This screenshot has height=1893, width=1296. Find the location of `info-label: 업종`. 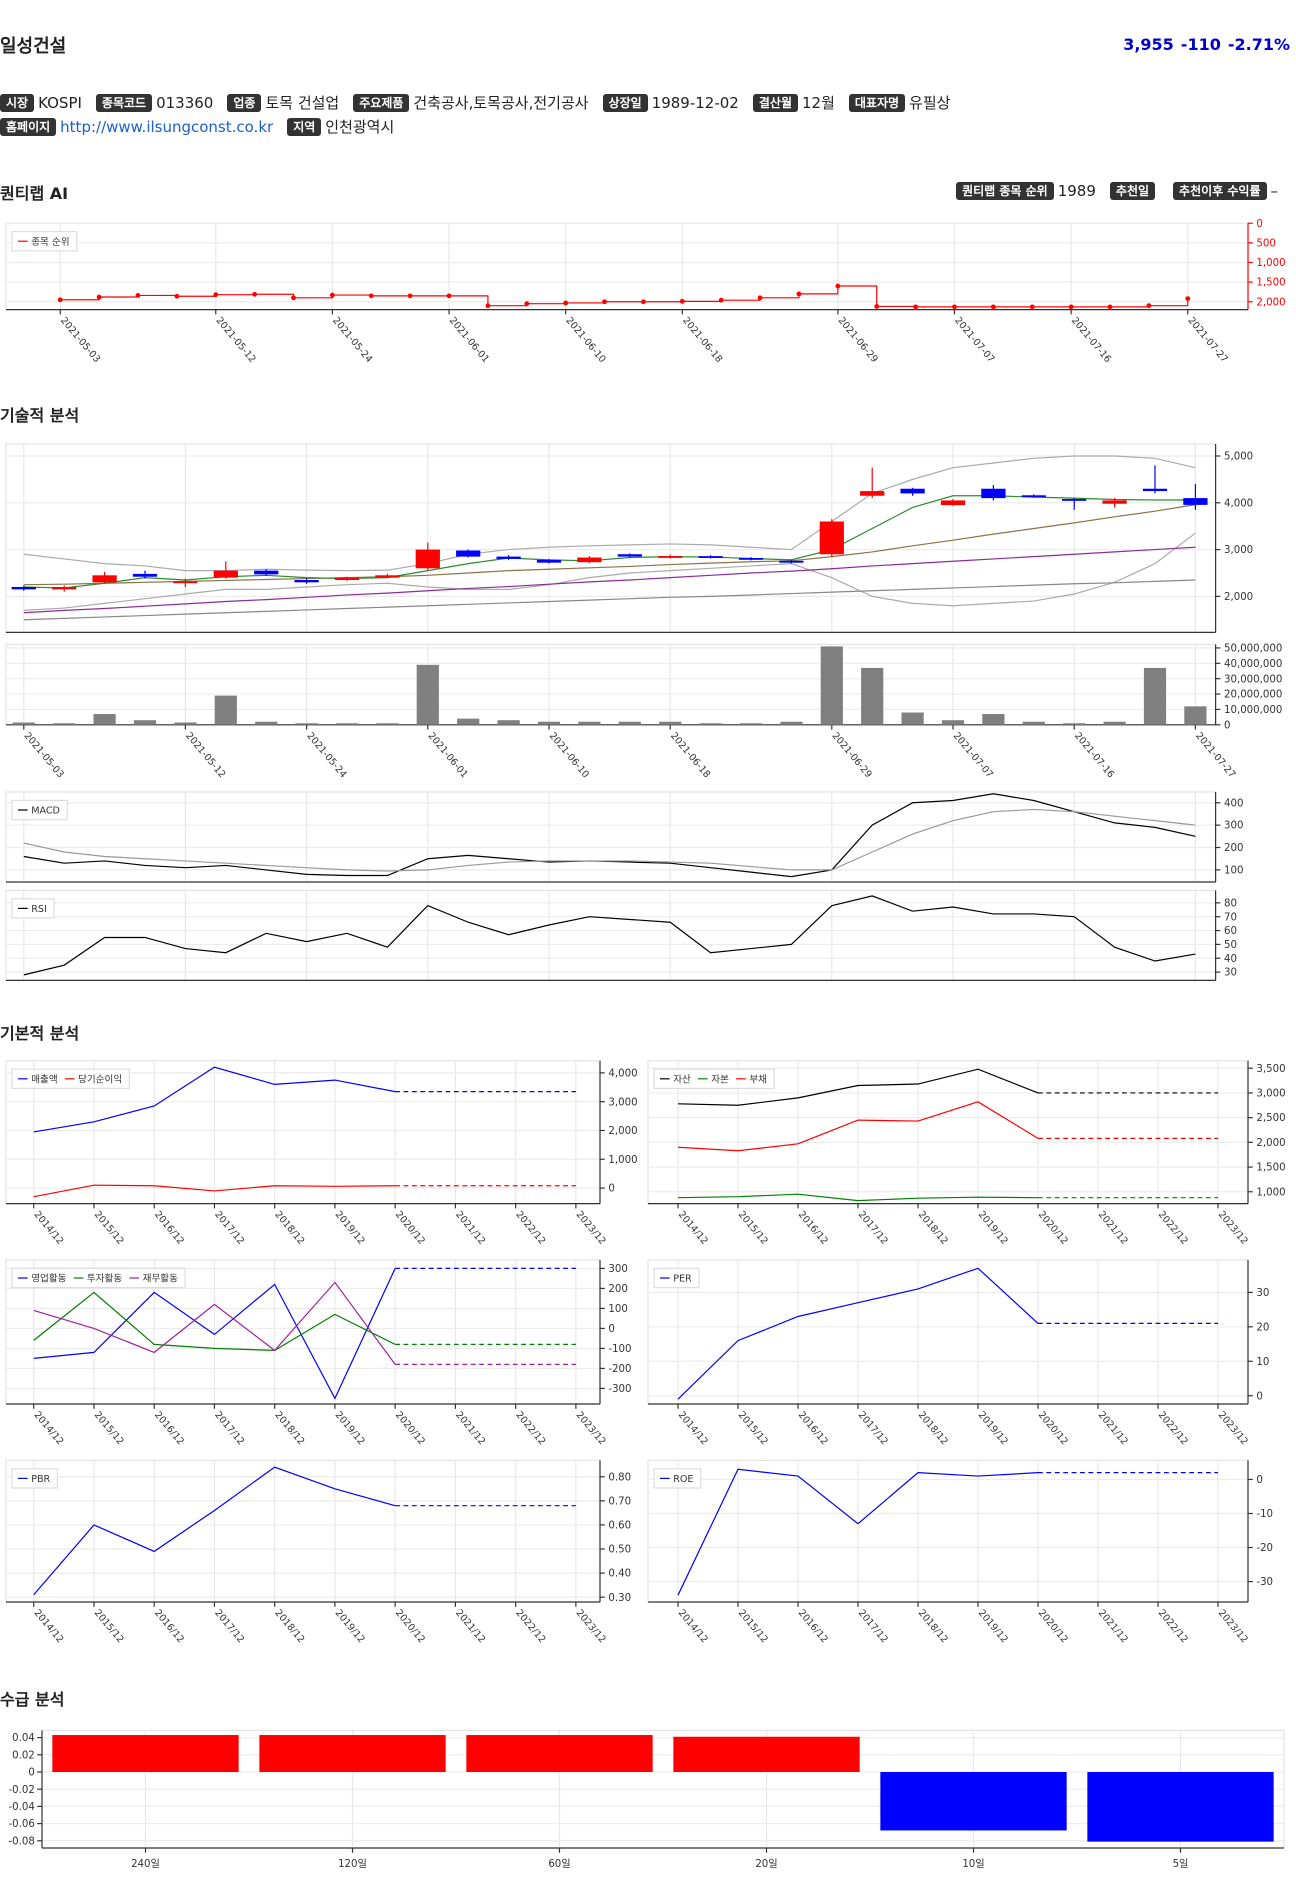

info-label: 업종 is located at coordinates (244, 103).